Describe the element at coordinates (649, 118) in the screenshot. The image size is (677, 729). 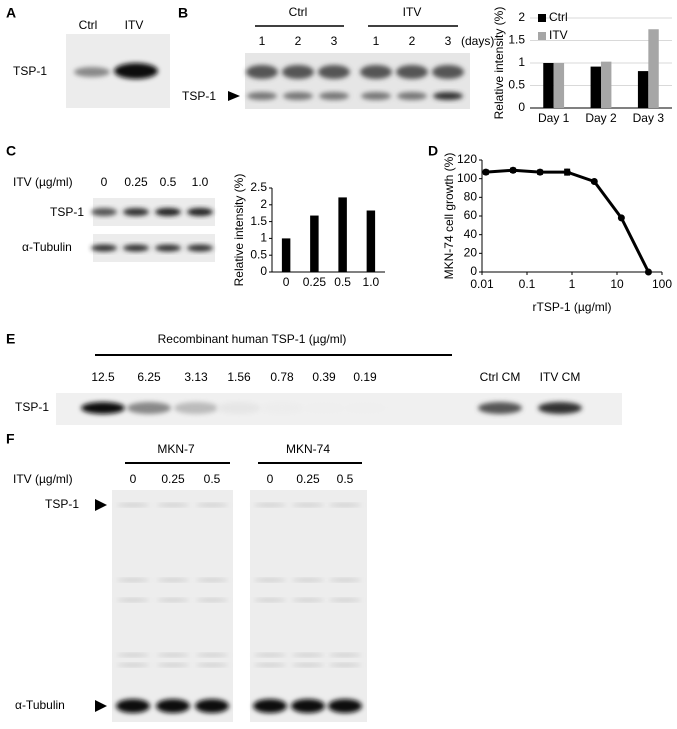
I see `x-tick-label: Day 3` at that location.